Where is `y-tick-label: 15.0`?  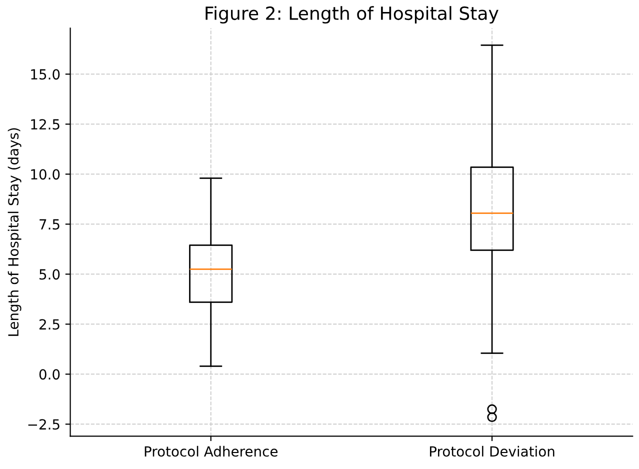
y-tick-label: 15.0 is located at coordinates (45, 74).